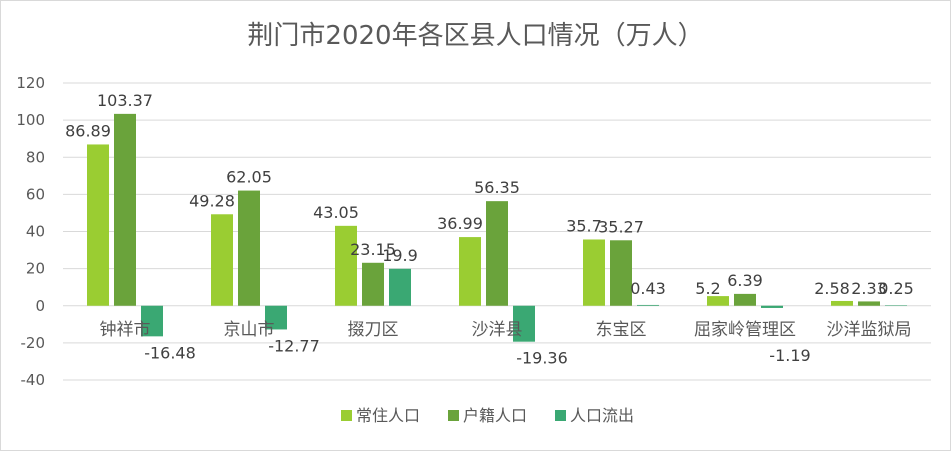  Describe the element at coordinates (621, 330) in the screenshot. I see `category-label: 东宝区` at that location.